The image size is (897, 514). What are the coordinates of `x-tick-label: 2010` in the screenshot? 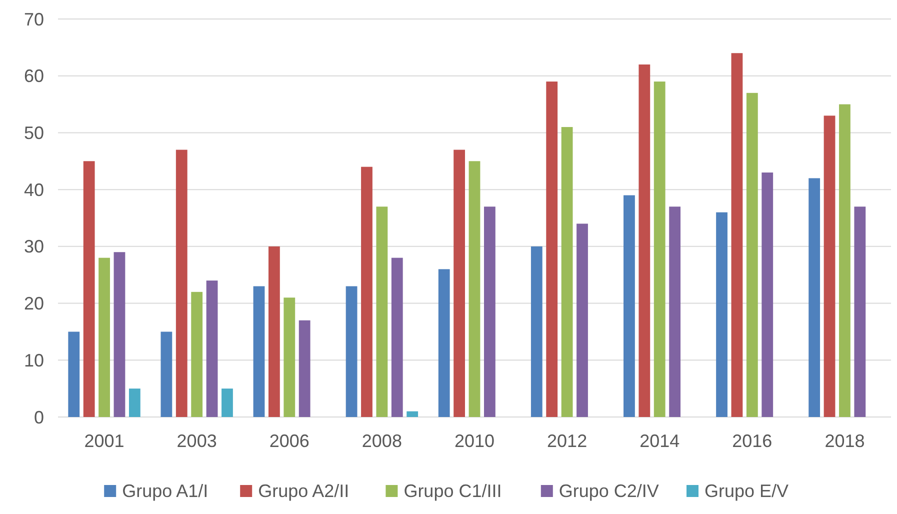 It's located at (474, 441).